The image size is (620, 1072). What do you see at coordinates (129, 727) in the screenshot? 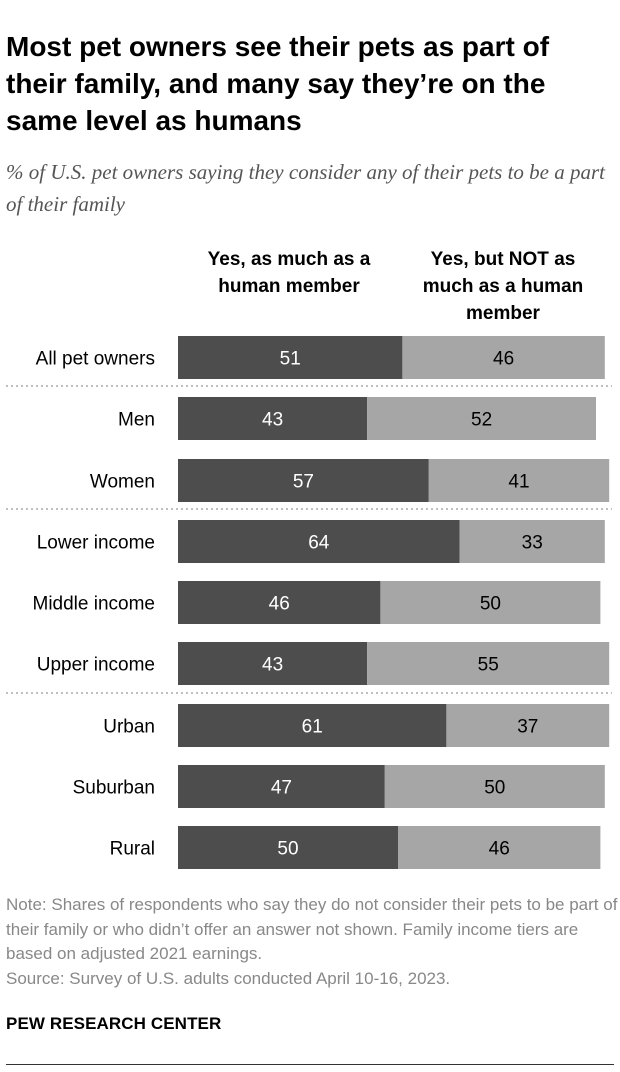
I see `category-label-urban: Urban` at bounding box center [129, 727].